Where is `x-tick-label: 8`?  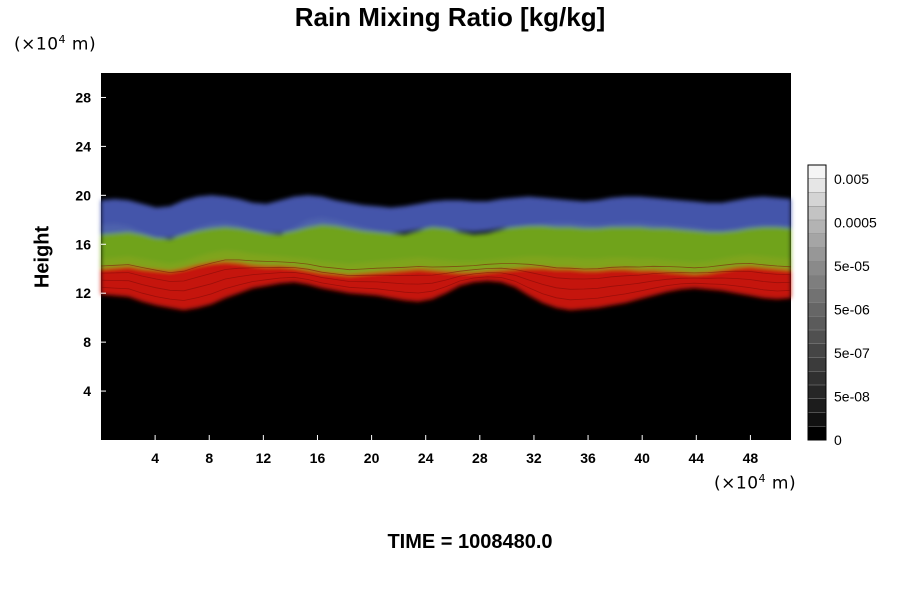
x-tick-label: 8 is located at coordinates (209, 458).